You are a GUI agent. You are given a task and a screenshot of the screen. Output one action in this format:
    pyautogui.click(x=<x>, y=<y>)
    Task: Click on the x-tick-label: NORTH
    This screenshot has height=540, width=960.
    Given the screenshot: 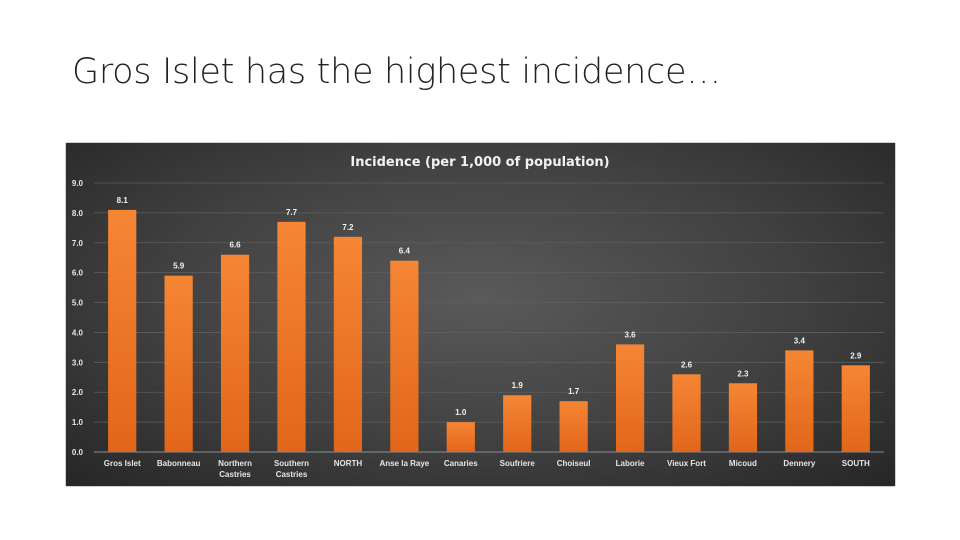 What is the action you would take?
    pyautogui.click(x=348, y=463)
    